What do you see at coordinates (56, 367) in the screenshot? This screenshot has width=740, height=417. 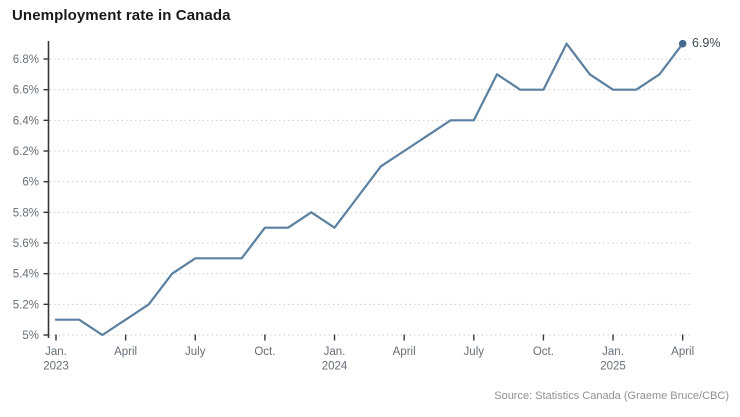 I see `x-tick-year-label: 2023` at bounding box center [56, 367].